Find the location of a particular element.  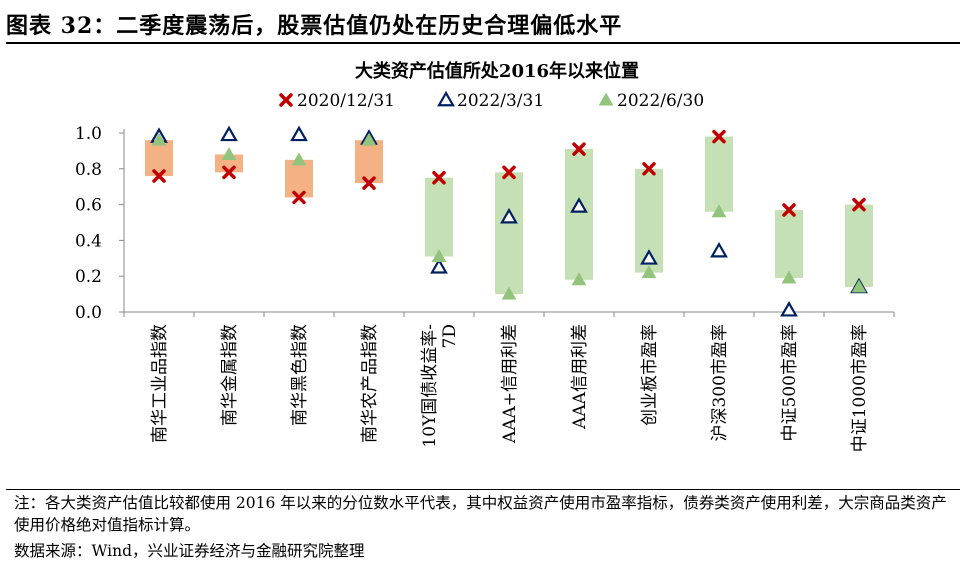

source-note: 数据来源：Wind，兴业证券经济与金融研究院整理 is located at coordinates (189, 551).